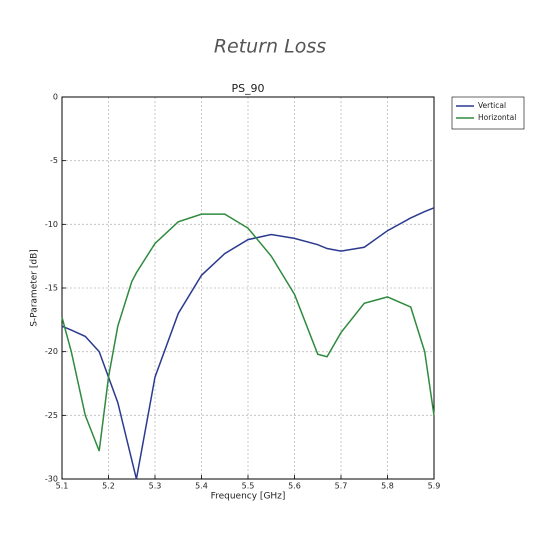 The image size is (540, 540). Describe the element at coordinates (51, 479) in the screenshot. I see `y-tick-label: -30` at that location.